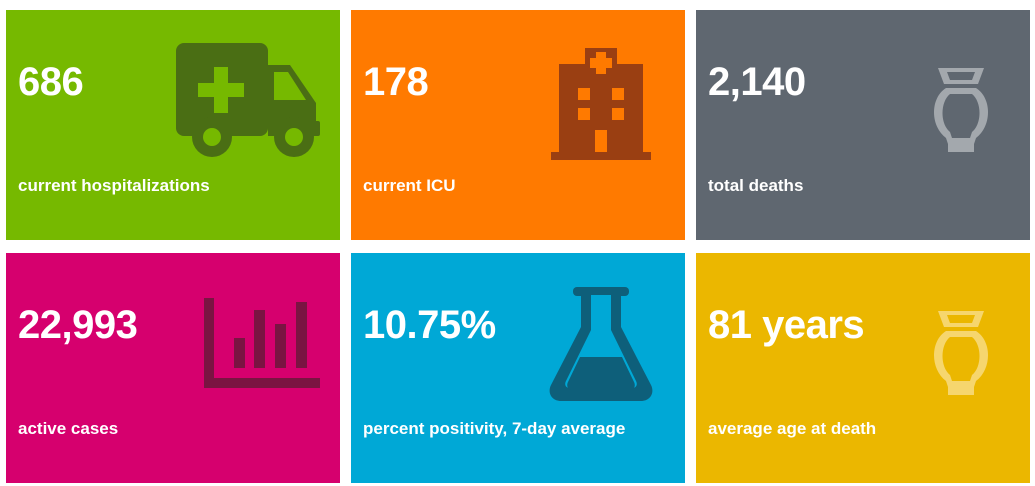  Describe the element at coordinates (786, 325) in the screenshot. I see `stat-value: 81 years` at that location.